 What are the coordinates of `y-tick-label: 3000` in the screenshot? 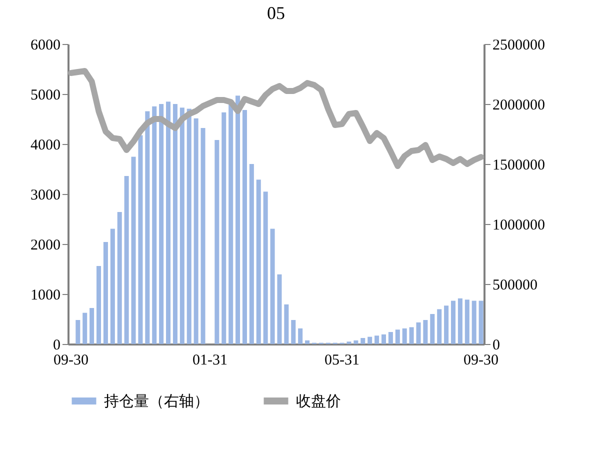 It's located at (45, 196).